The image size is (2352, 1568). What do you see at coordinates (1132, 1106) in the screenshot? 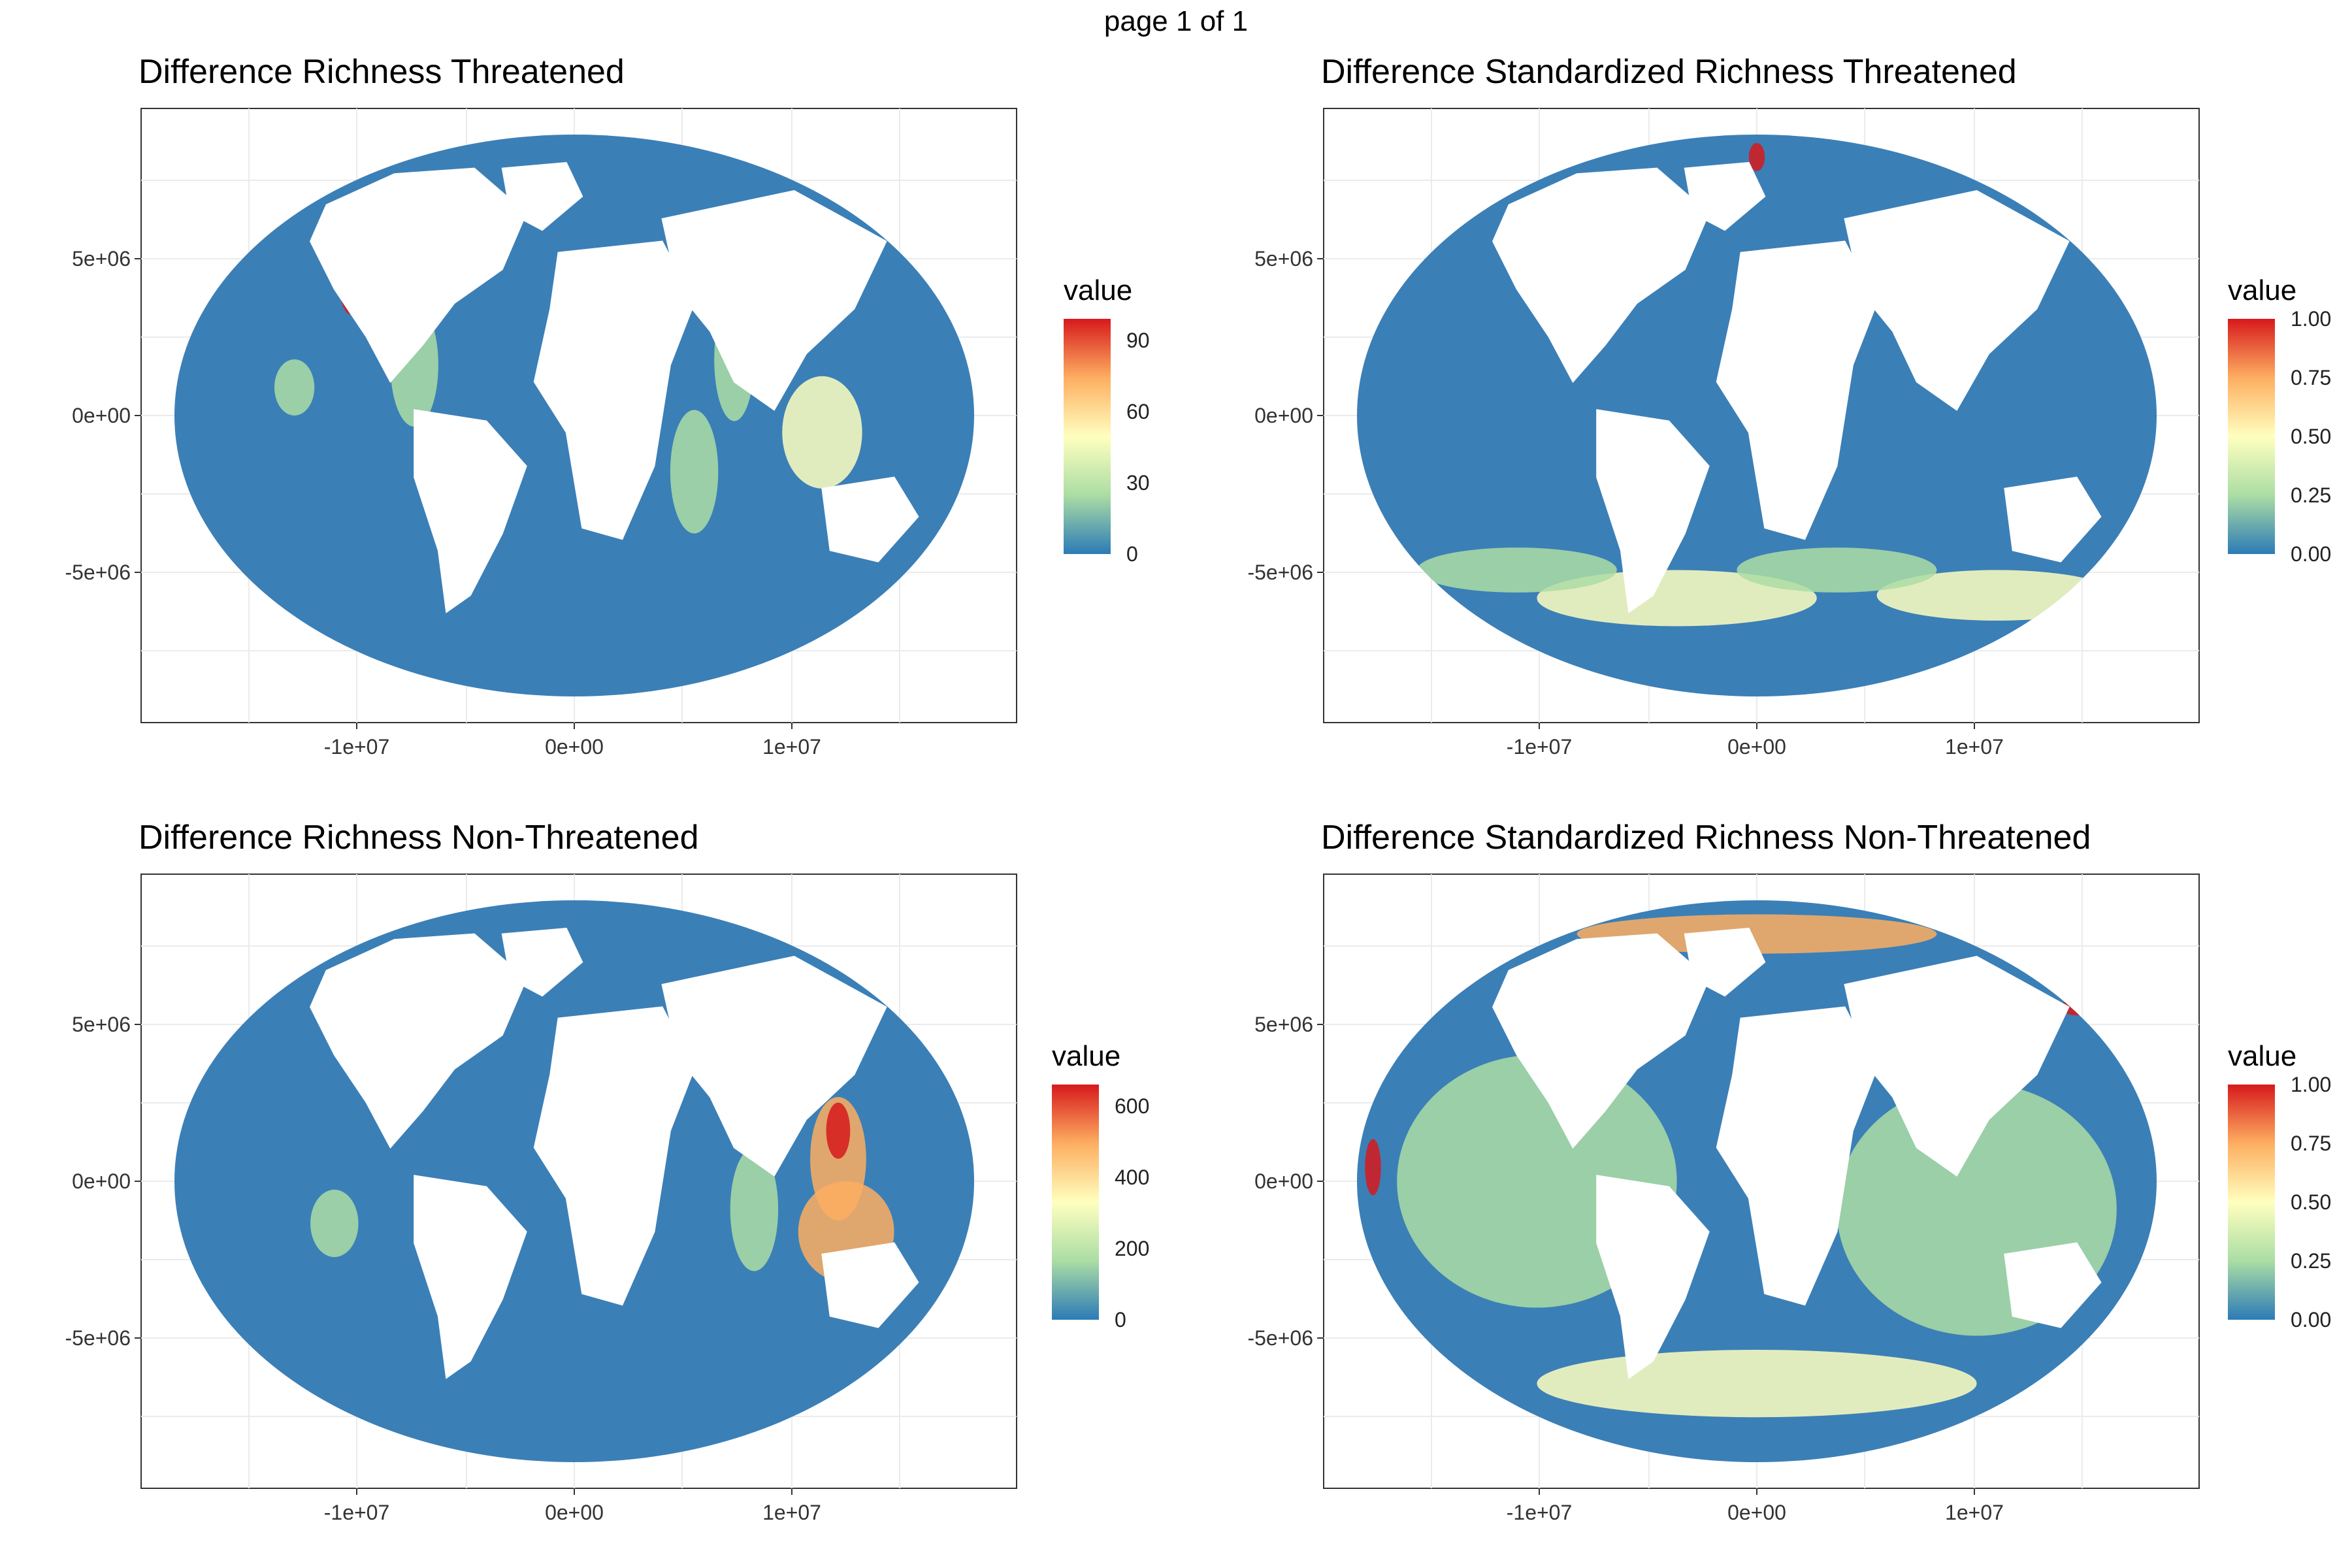
I see `legend-tick-label: 600` at bounding box center [1132, 1106].